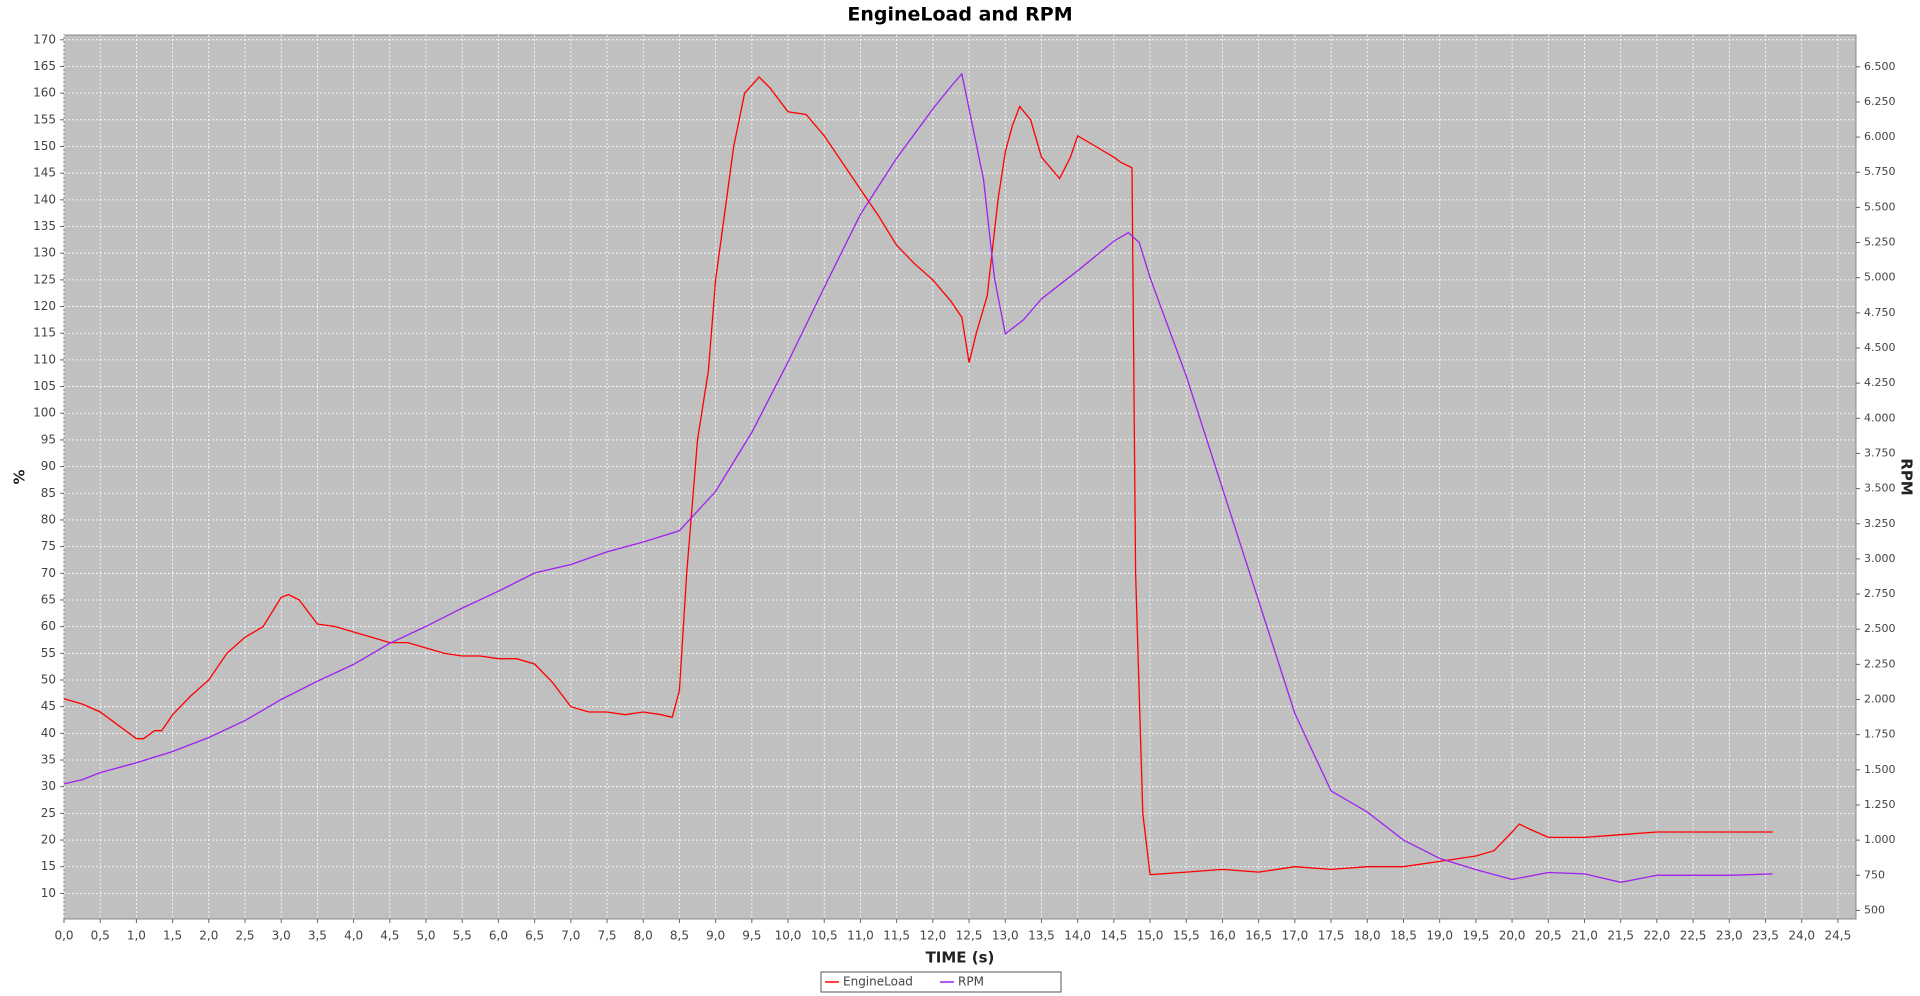  I want to click on y-axis-label: %, so click(20, 476).